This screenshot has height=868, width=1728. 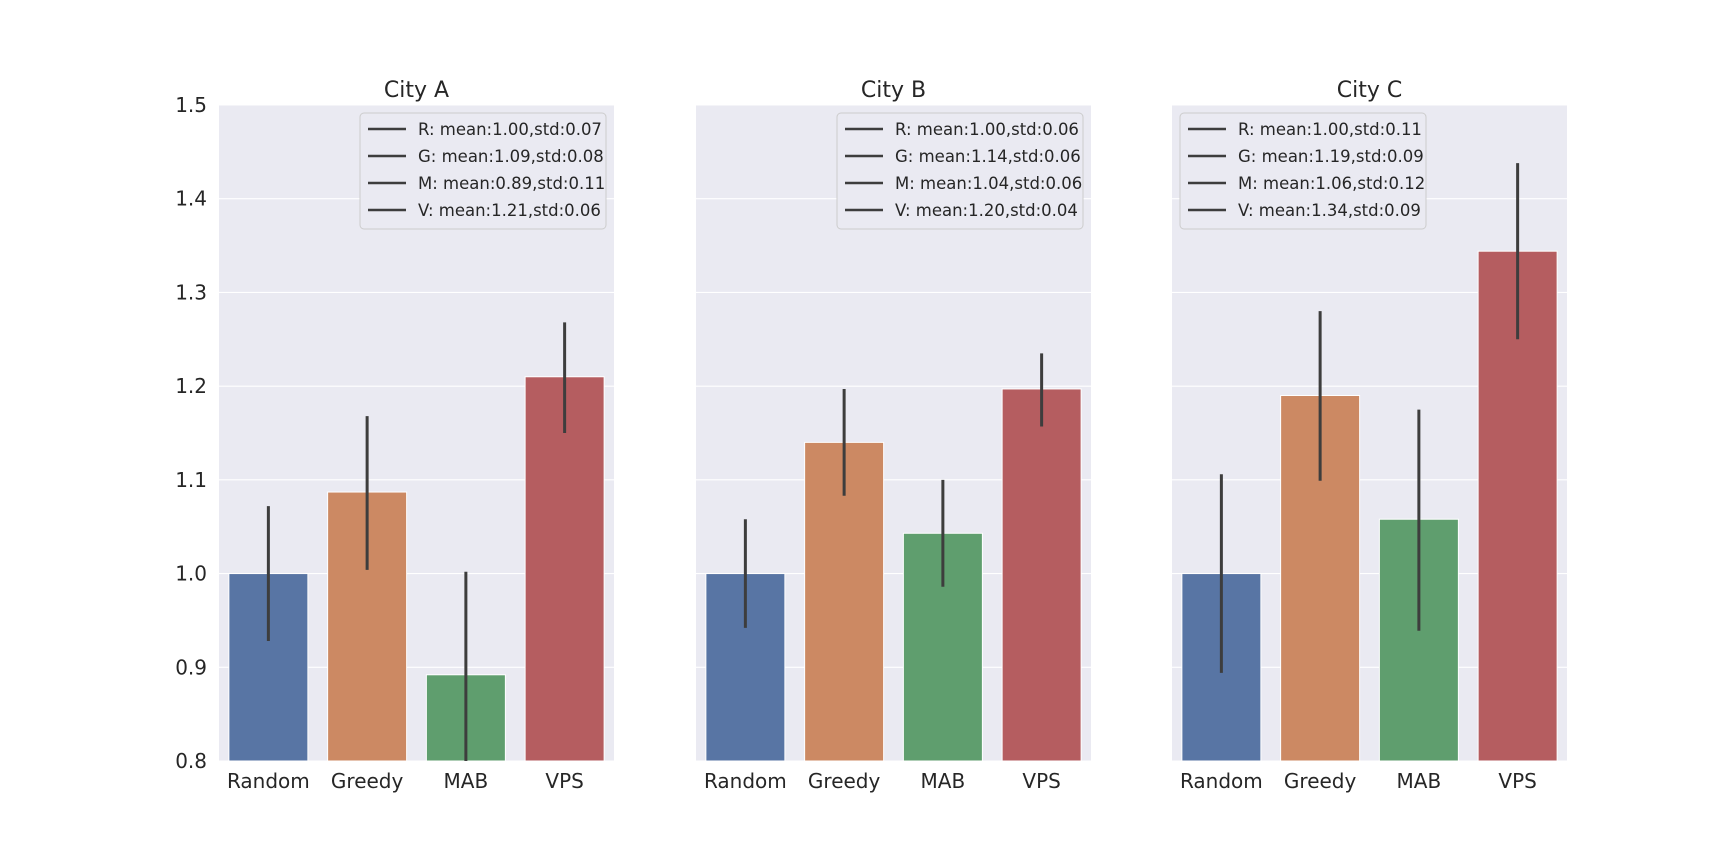 What do you see at coordinates (191, 292) in the screenshot?
I see `y-tick-label: 1.3` at bounding box center [191, 292].